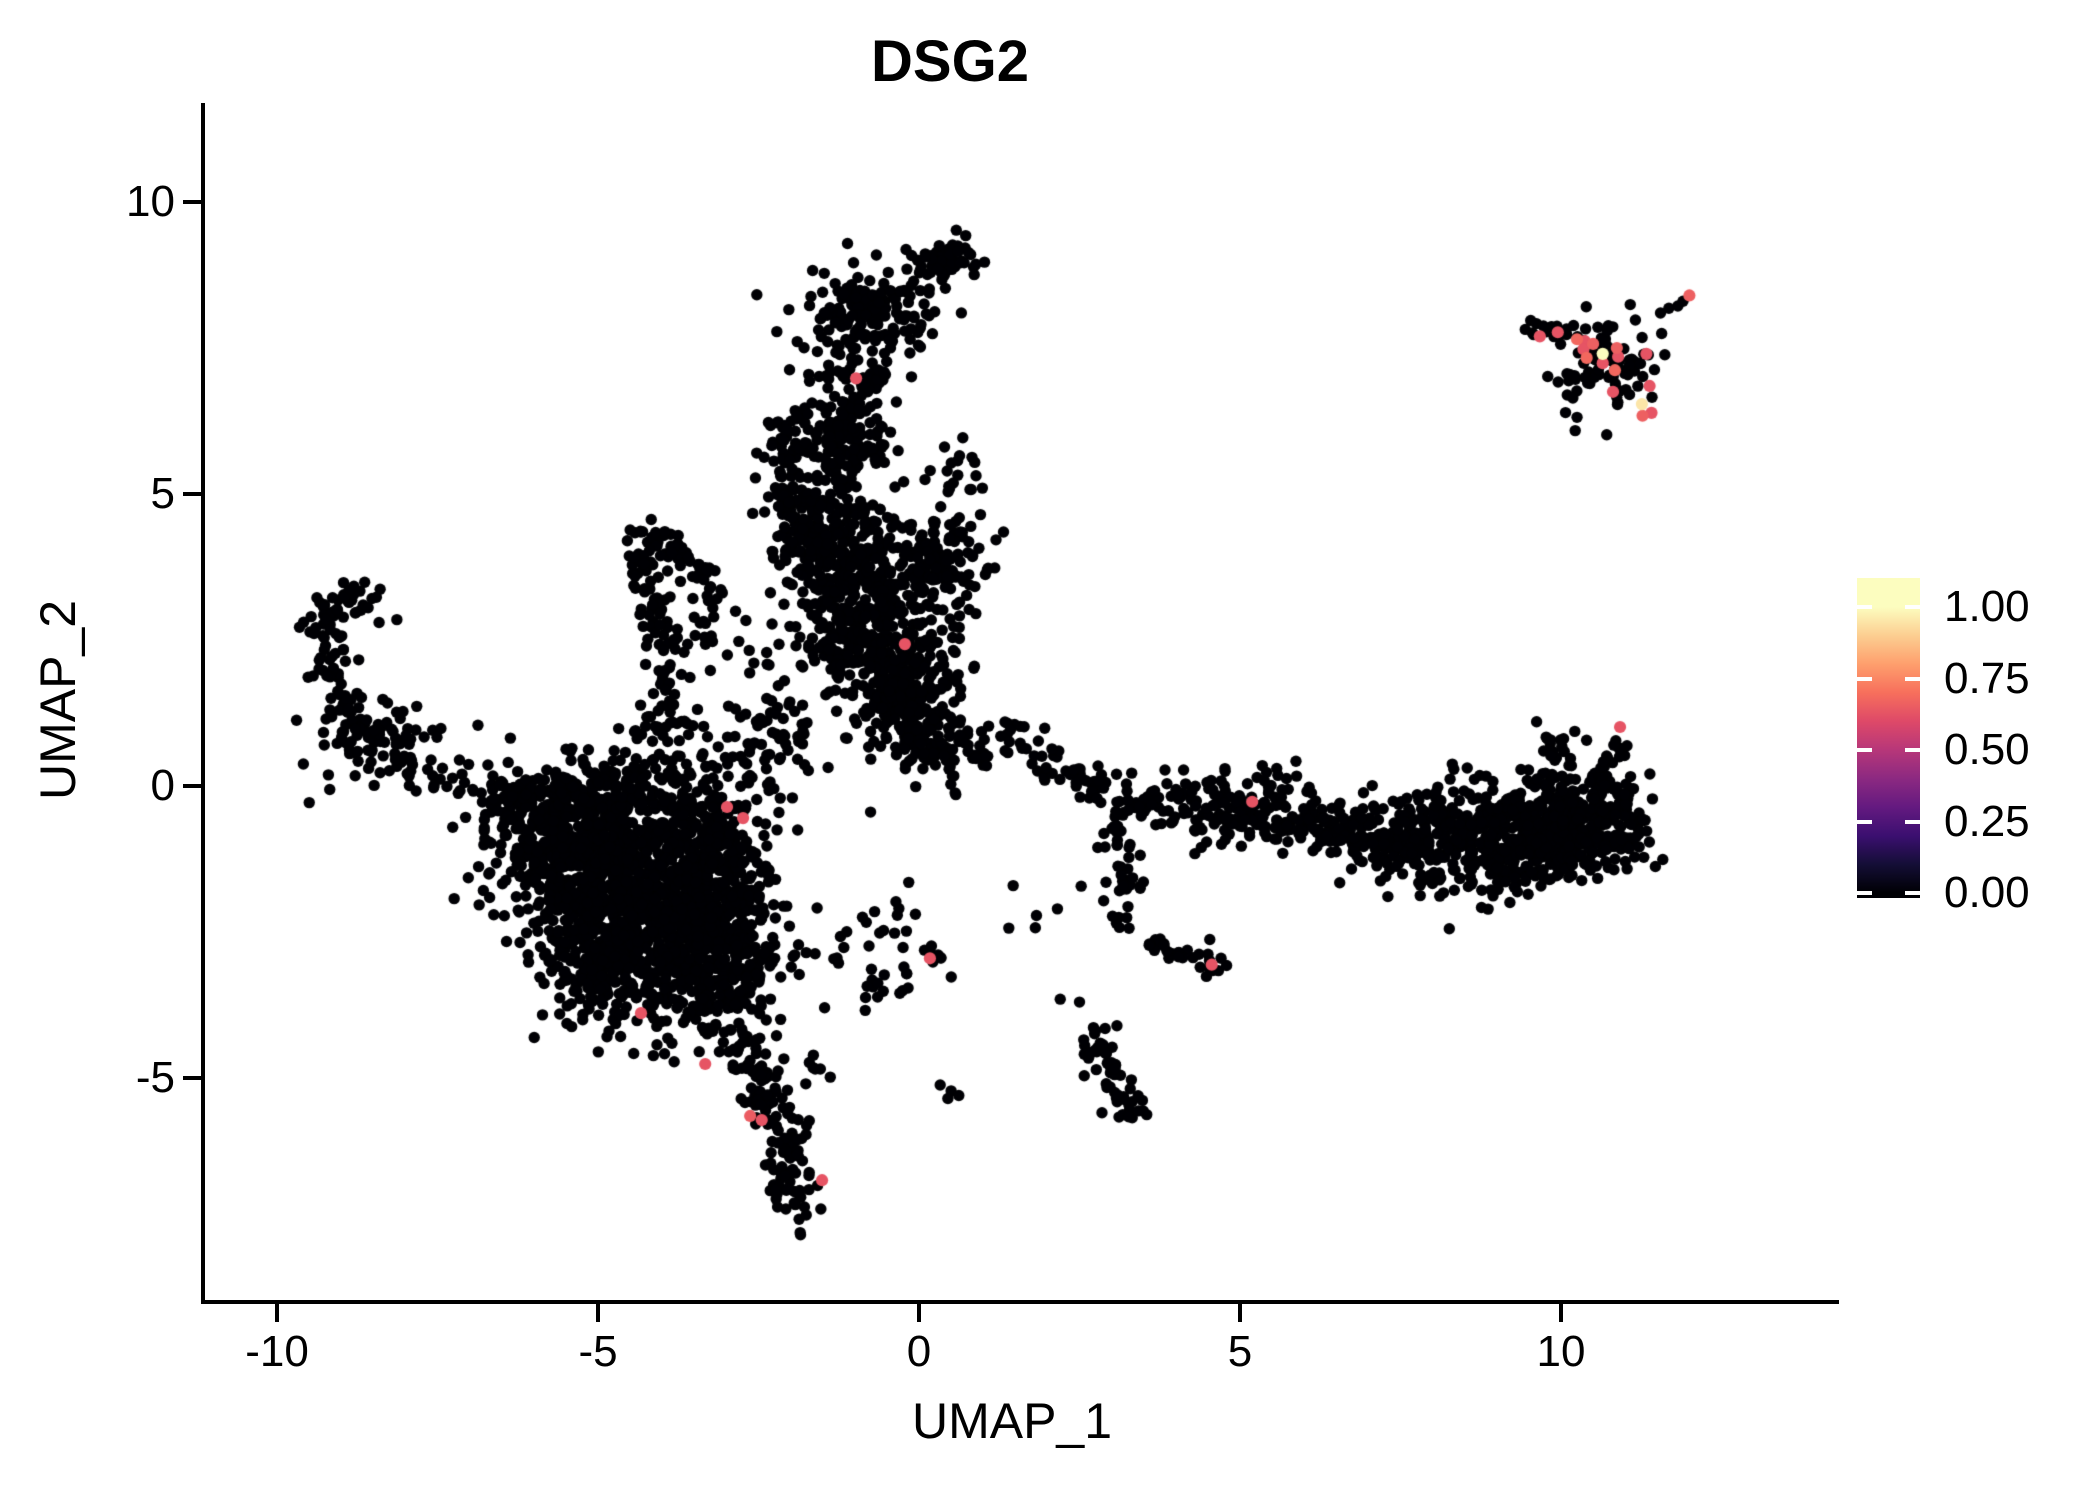  I want to click on legend-label-0.00: 0.00, so click(1987, 892).